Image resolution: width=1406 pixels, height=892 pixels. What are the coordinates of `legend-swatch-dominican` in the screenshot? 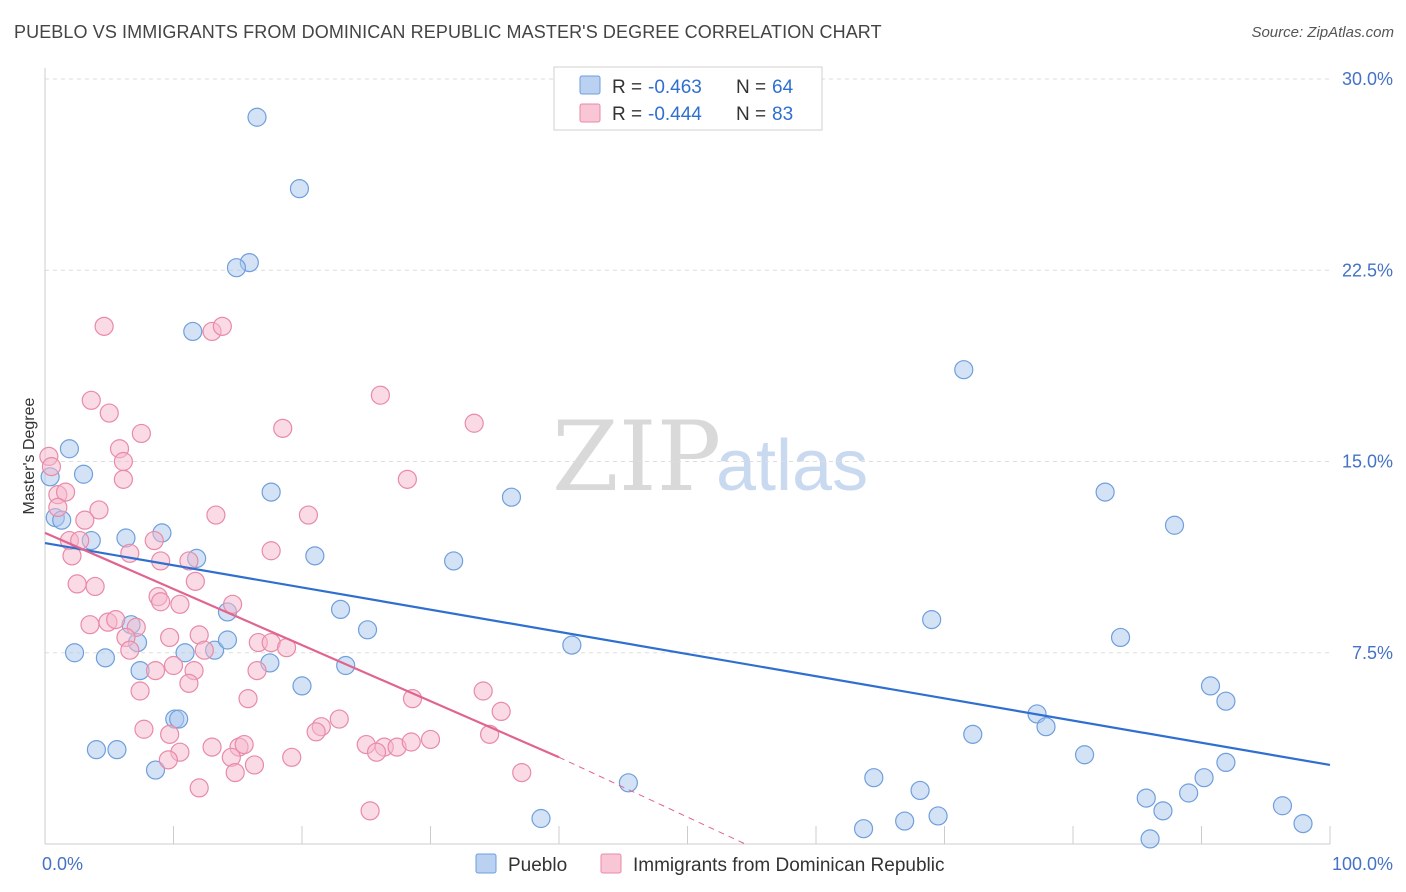 It's located at (590, 113).